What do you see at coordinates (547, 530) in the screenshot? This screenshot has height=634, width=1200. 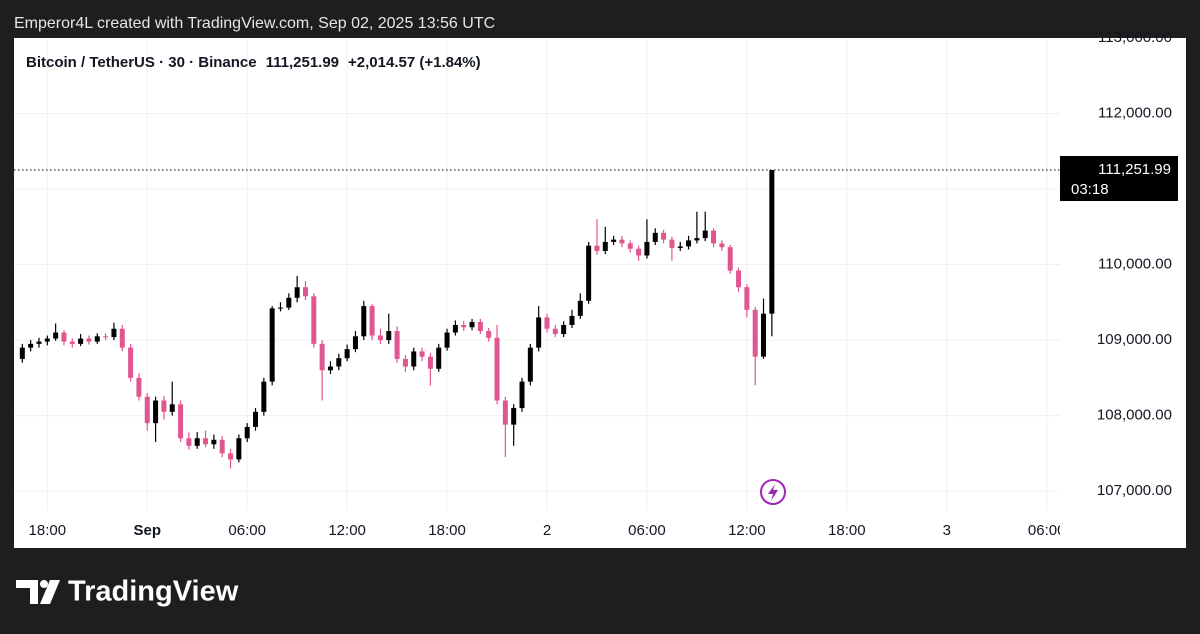 I see `x-tick-label: 2` at bounding box center [547, 530].